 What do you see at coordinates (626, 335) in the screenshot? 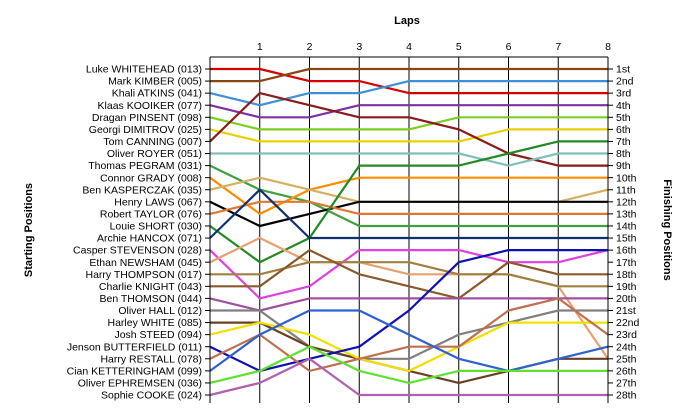
I see `finishing-position-label: 23rd` at bounding box center [626, 335].